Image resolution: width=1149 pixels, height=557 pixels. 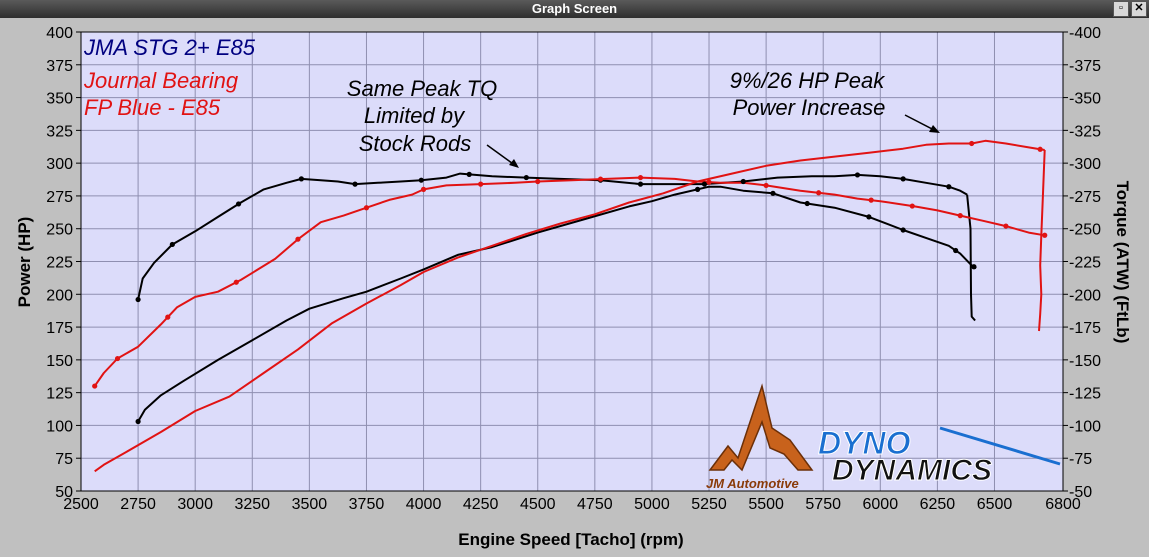 I want to click on x-tick-label: 2500, so click(x=81, y=504).